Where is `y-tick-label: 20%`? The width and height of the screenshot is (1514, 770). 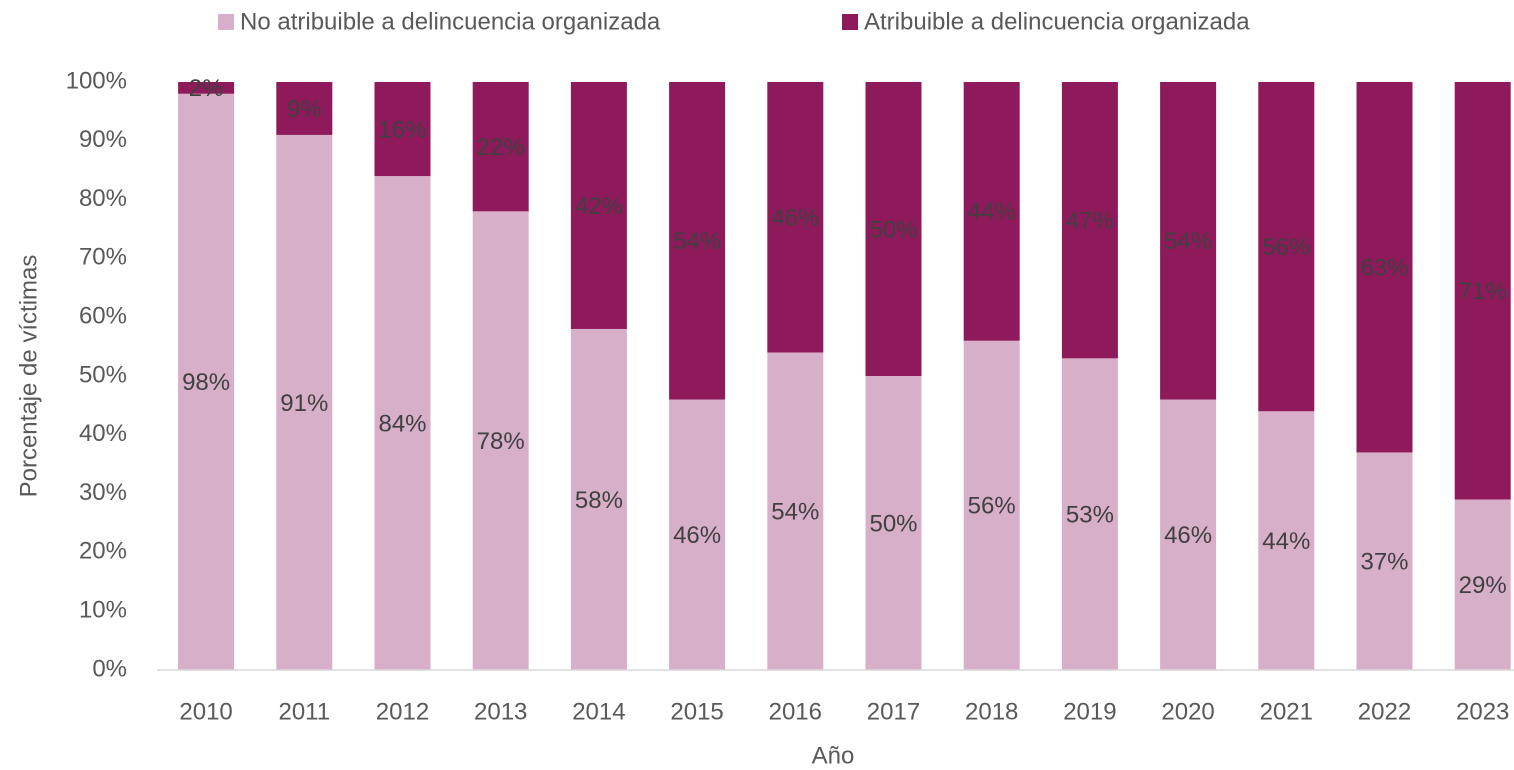 y-tick-label: 20% is located at coordinates (103, 551).